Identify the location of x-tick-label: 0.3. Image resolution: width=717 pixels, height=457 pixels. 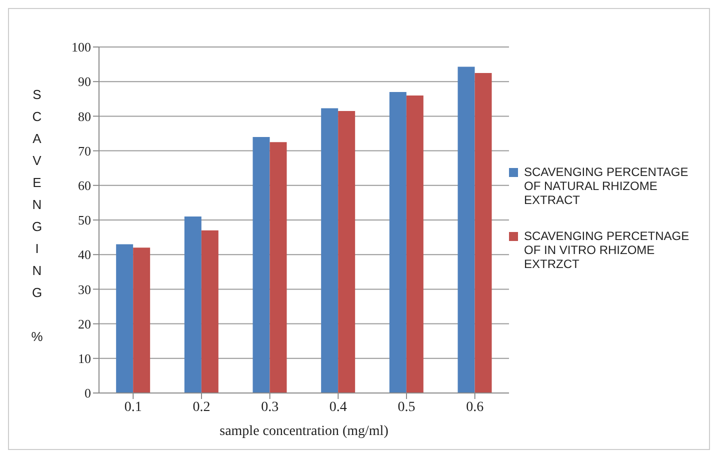
(270, 407).